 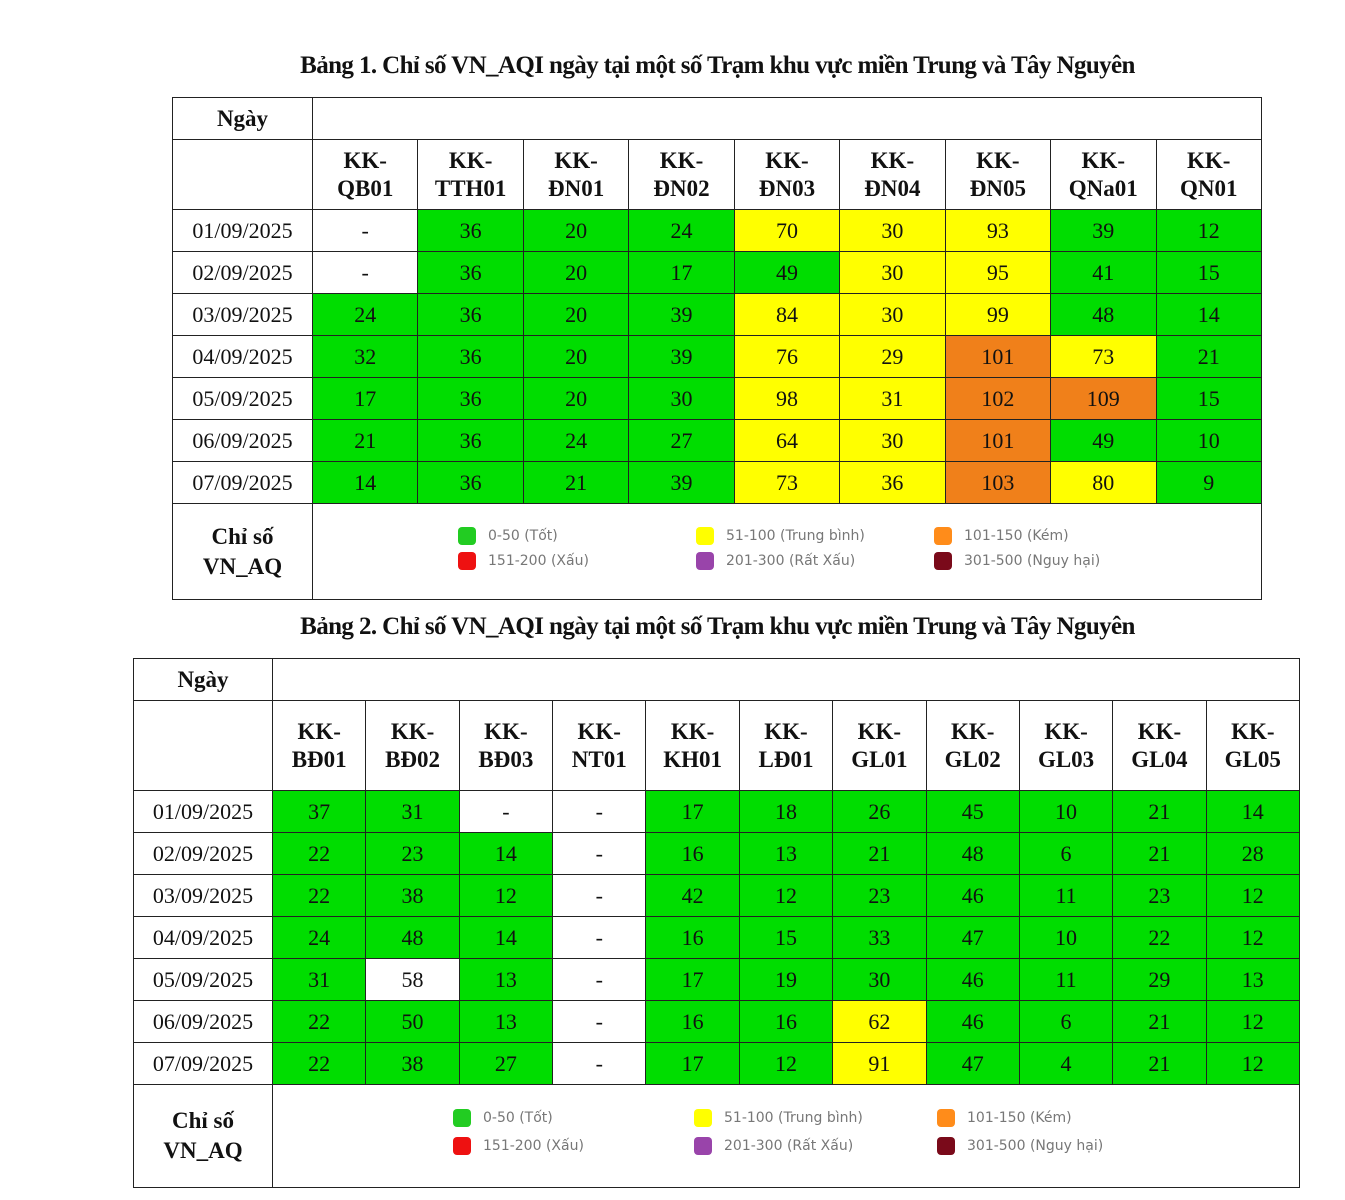 What do you see at coordinates (203, 1150) in the screenshot?
I see `legend-label-line: VN_AQ` at bounding box center [203, 1150].